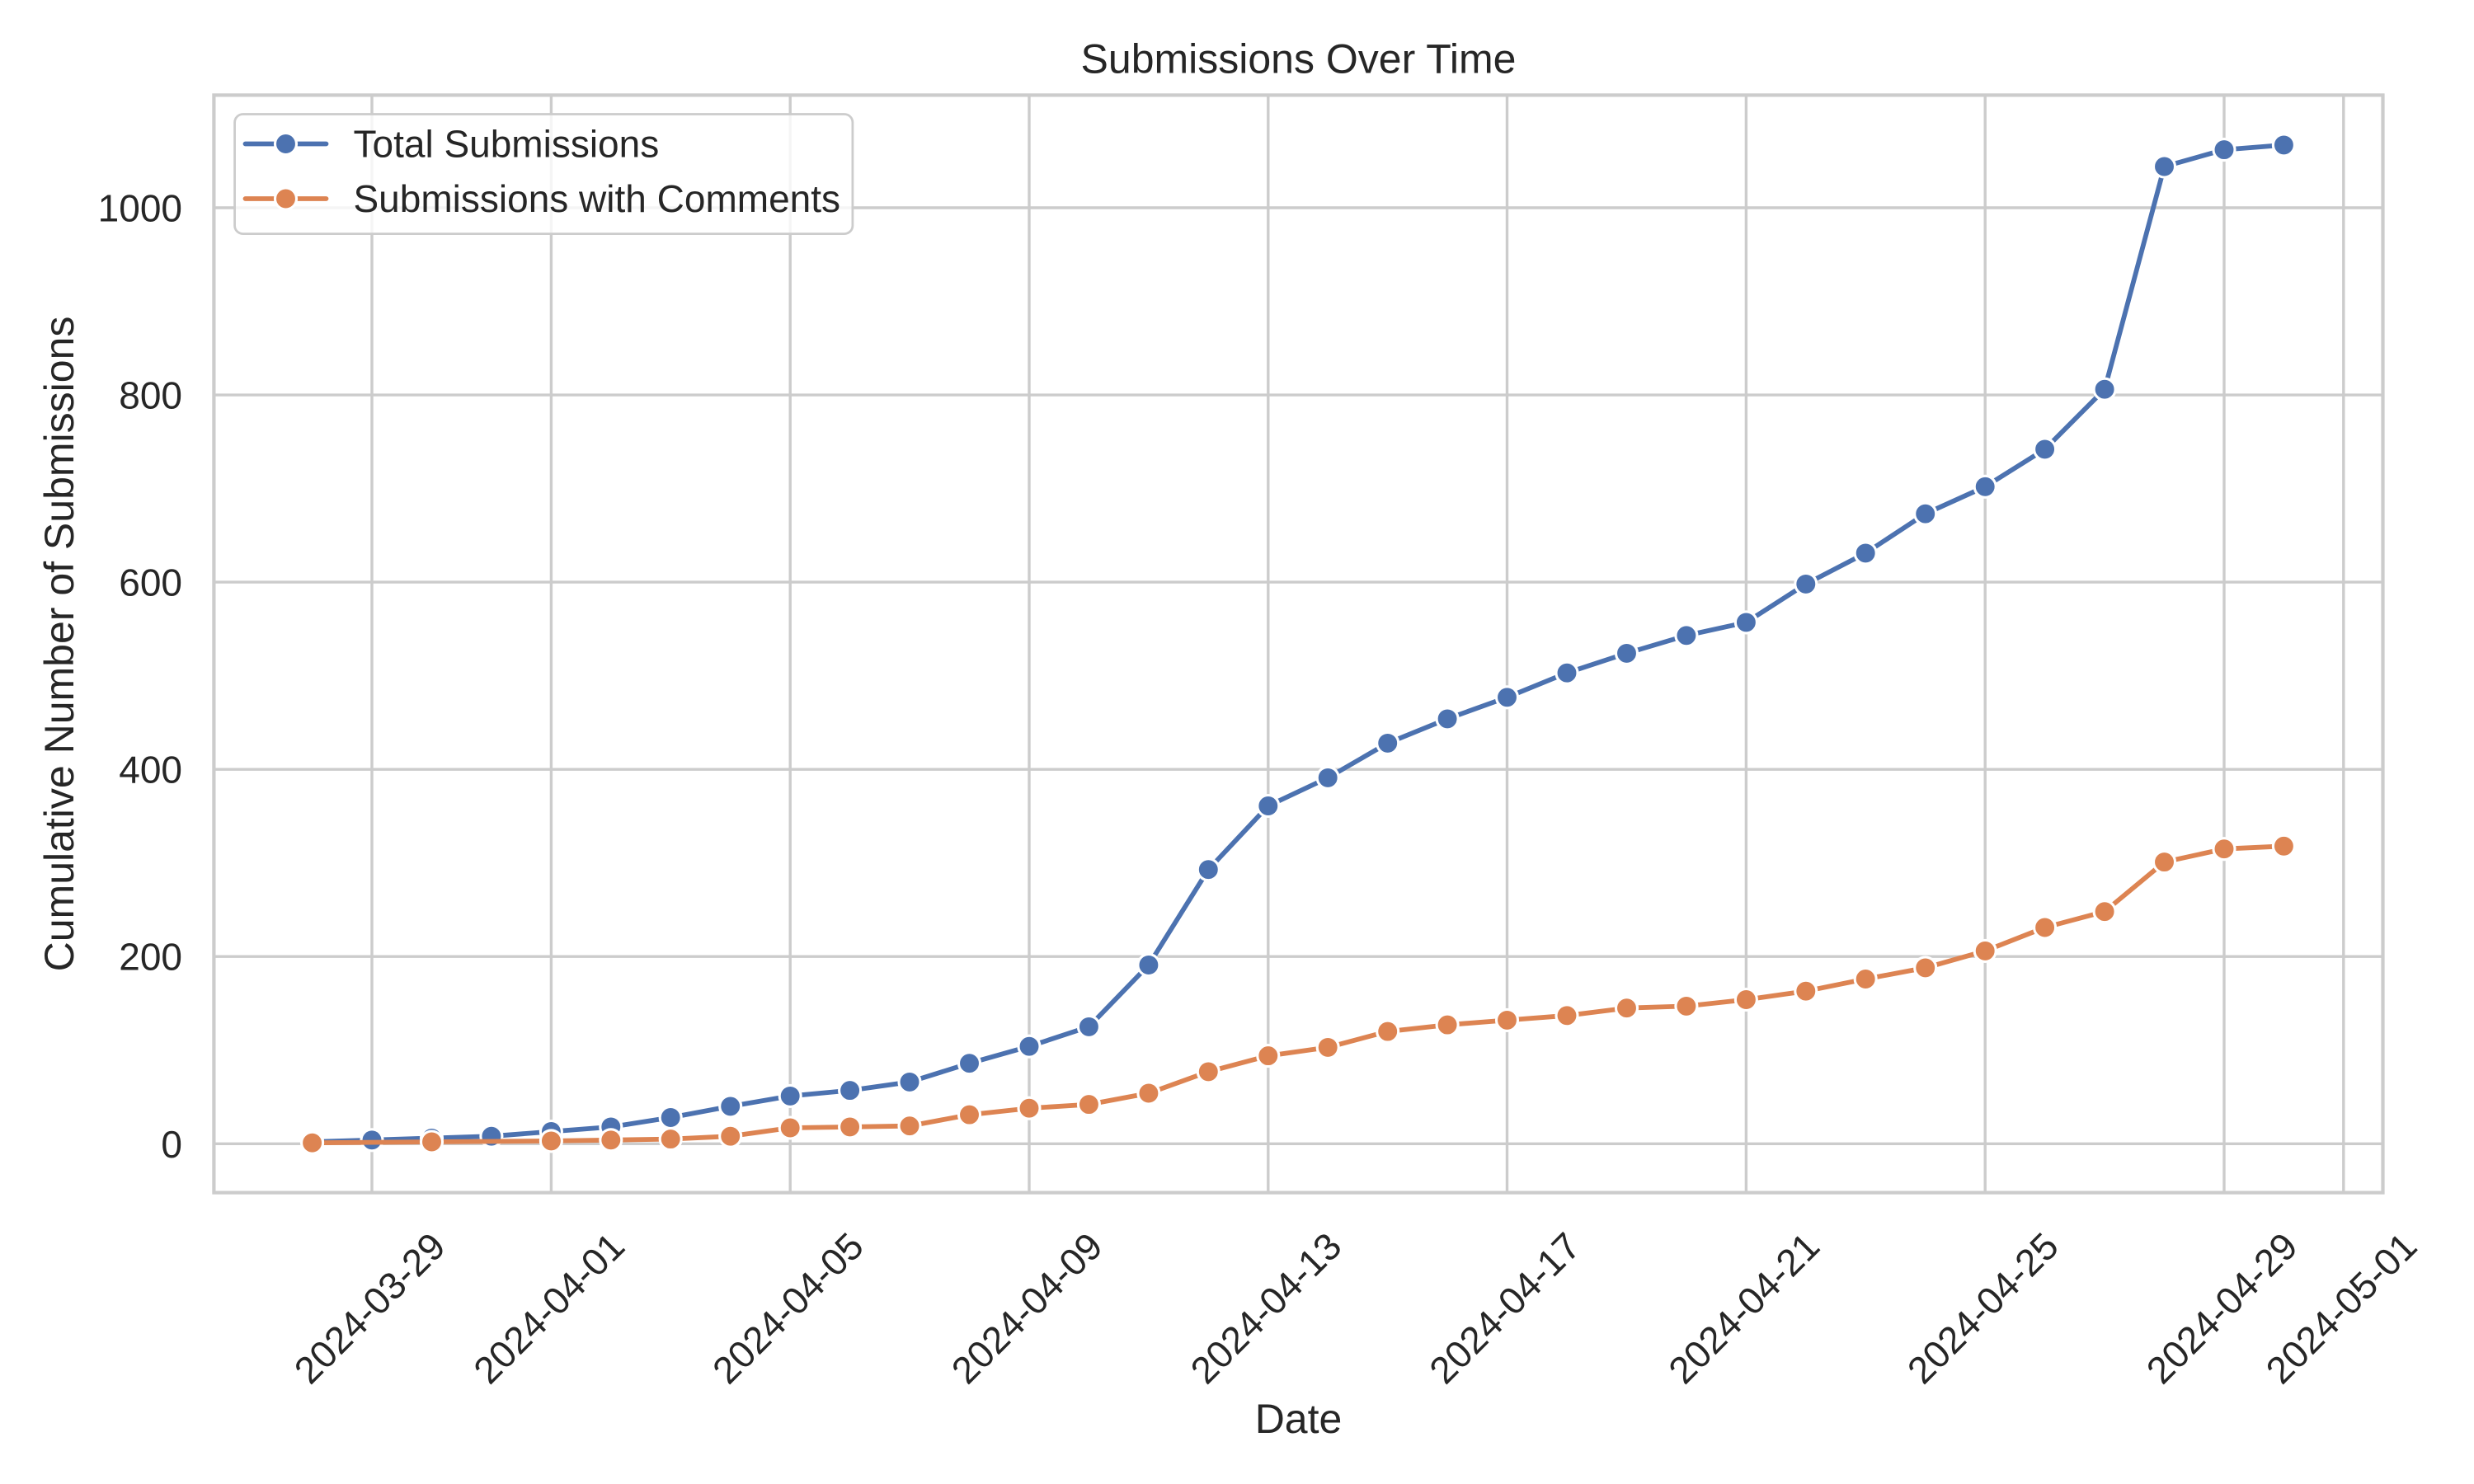 This screenshot has width=2474, height=1484. I want to click on svg-text: Date, so click(1299, 1419).